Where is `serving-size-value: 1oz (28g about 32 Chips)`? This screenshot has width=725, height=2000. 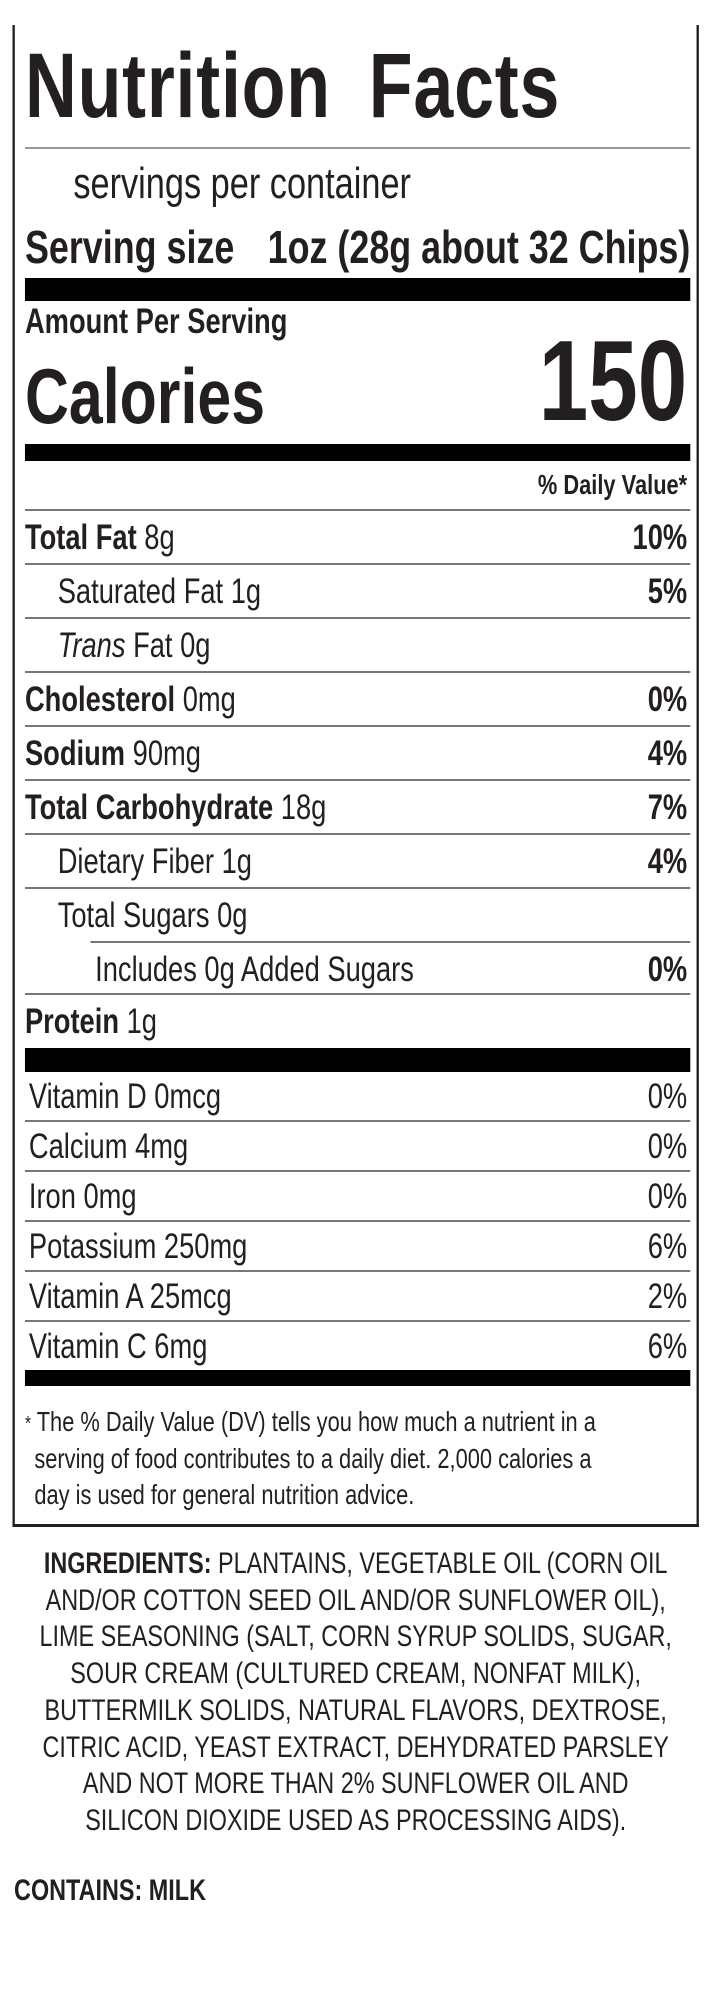 serving-size-value: 1oz (28g about 32 Chips) is located at coordinates (479, 247).